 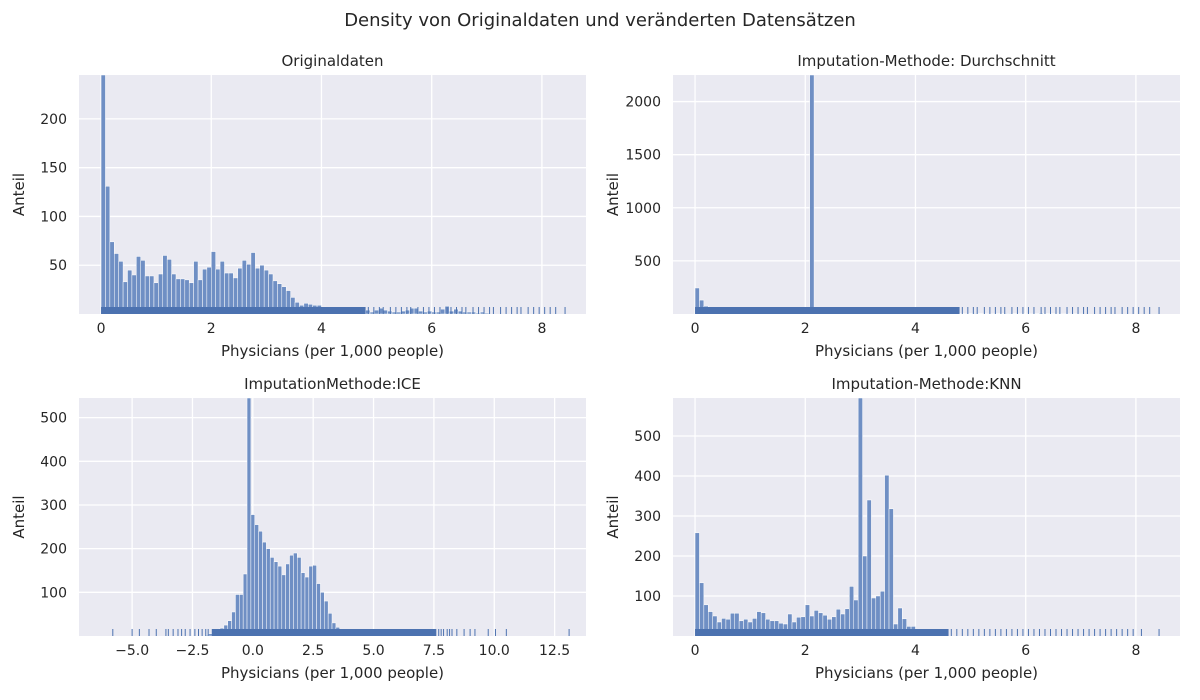 What do you see at coordinates (53, 462) in the screenshot?
I see `y-tick-label: 400` at bounding box center [53, 462].